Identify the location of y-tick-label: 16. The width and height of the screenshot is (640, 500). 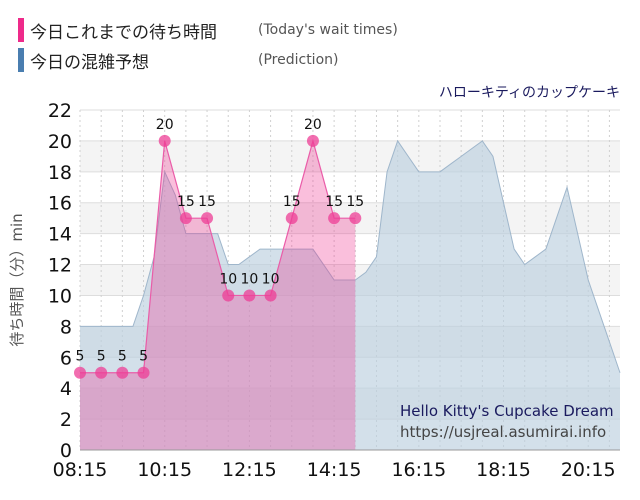
(60, 204).